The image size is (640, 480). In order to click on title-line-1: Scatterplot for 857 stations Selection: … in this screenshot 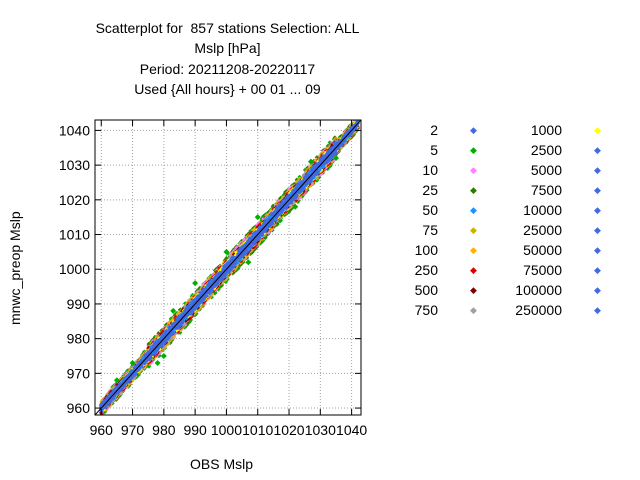, I will do `click(227, 28)`.